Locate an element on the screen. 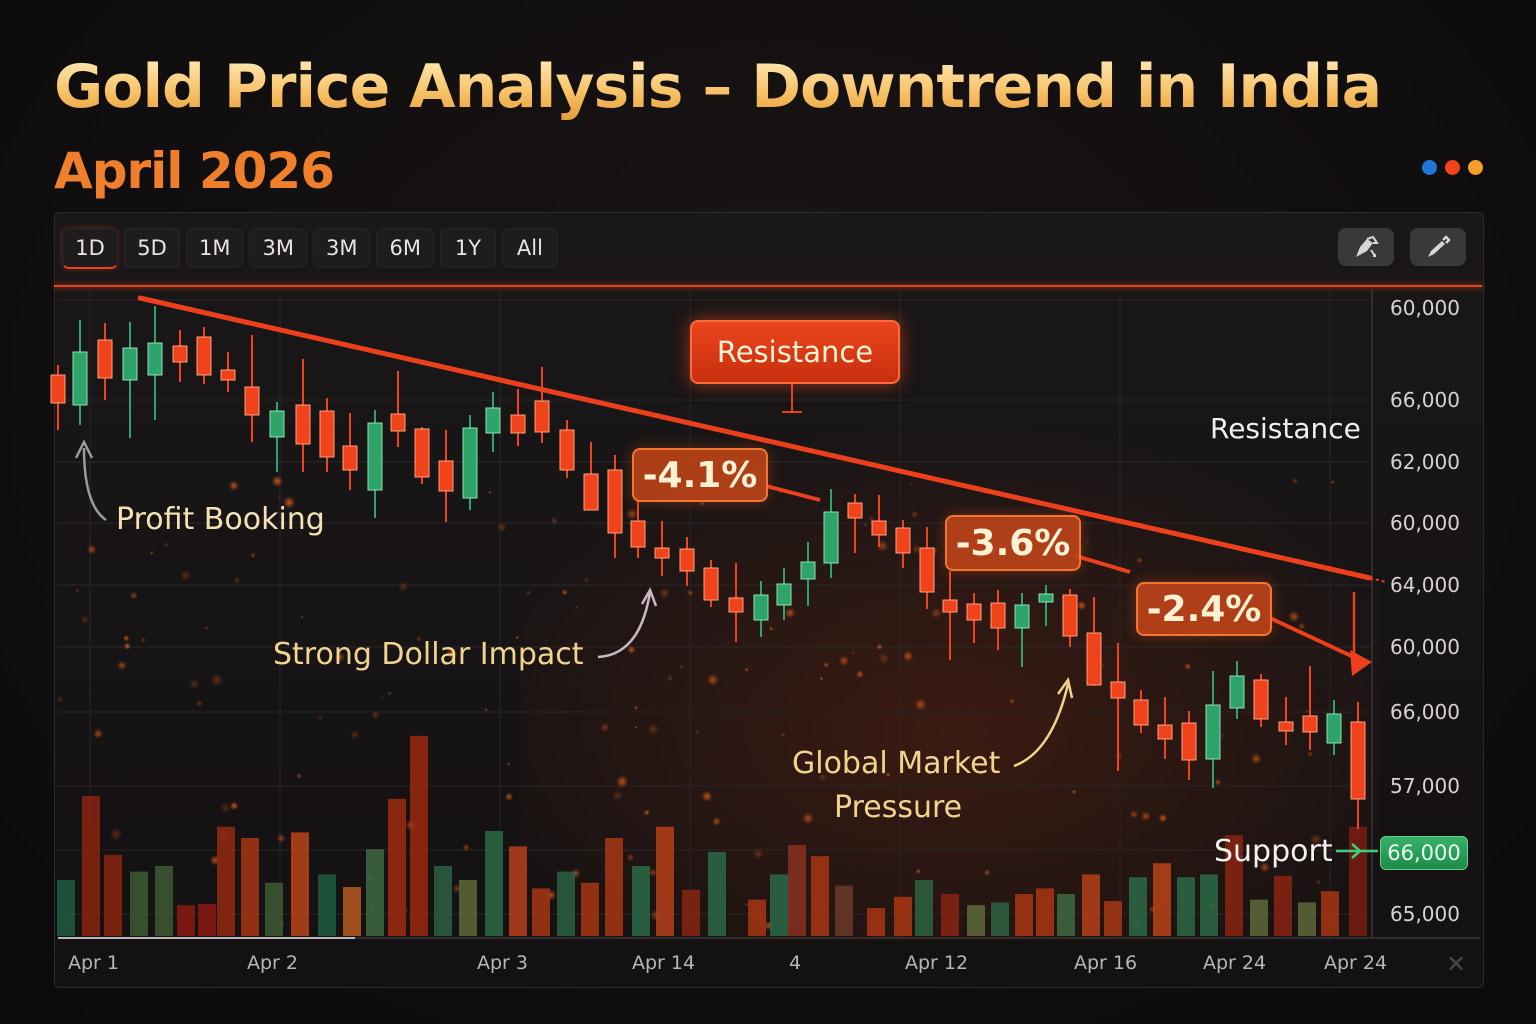 Image resolution: width=1536 pixels, height=1024 pixels. y-tick-label: 66,000 is located at coordinates (1425, 400).